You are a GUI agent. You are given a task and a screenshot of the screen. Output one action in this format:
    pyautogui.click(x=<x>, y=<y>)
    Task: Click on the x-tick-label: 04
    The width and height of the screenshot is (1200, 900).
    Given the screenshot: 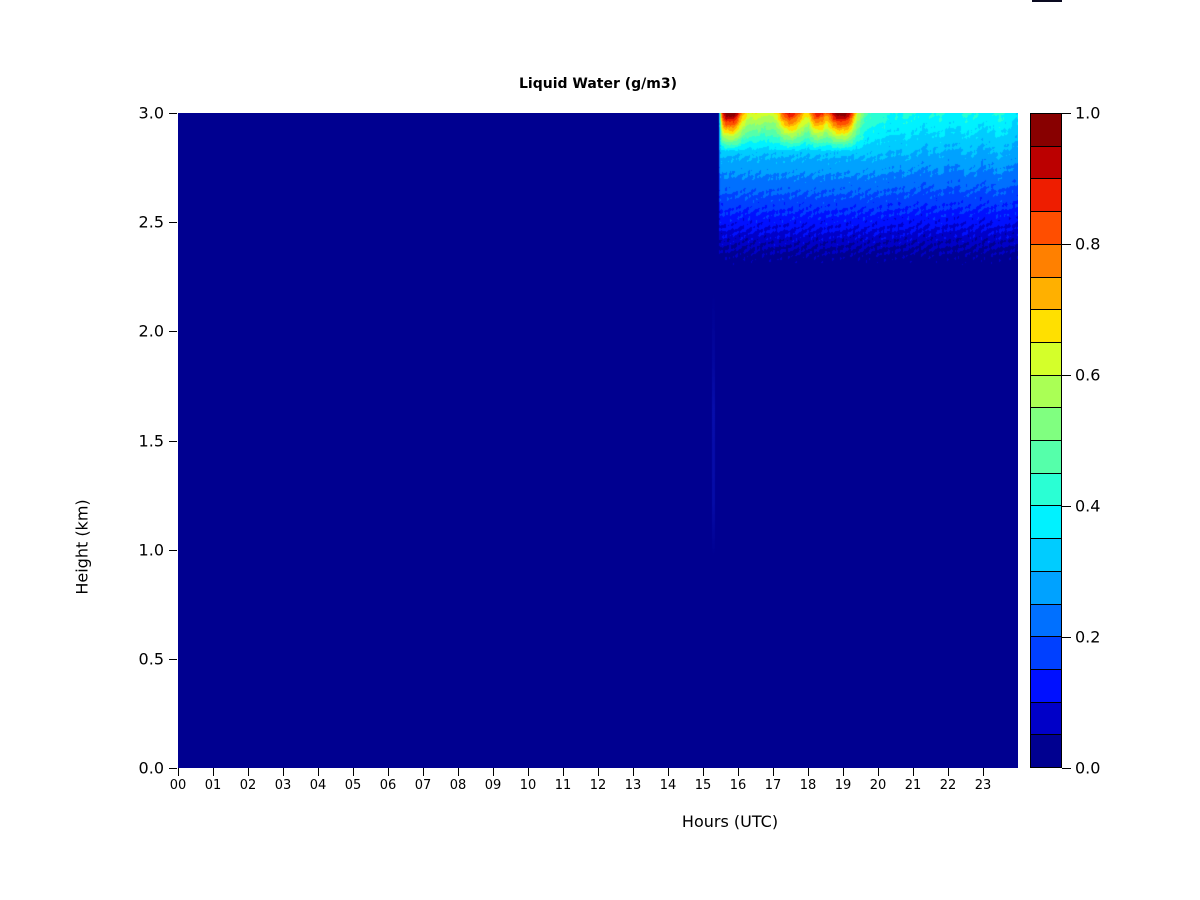 What is the action you would take?
    pyautogui.click(x=318, y=785)
    